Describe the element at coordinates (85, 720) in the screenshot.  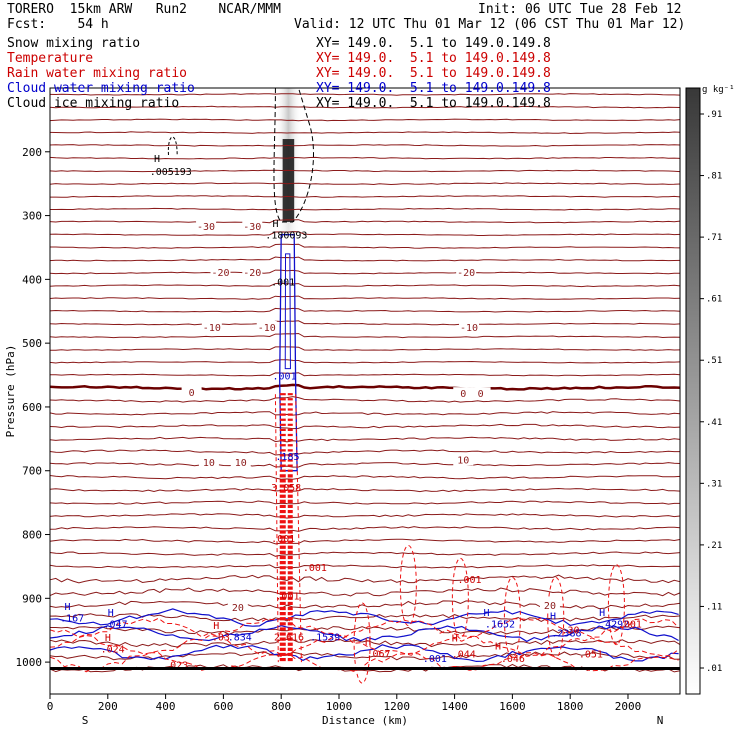
I see `x-end-south: S` at that location.